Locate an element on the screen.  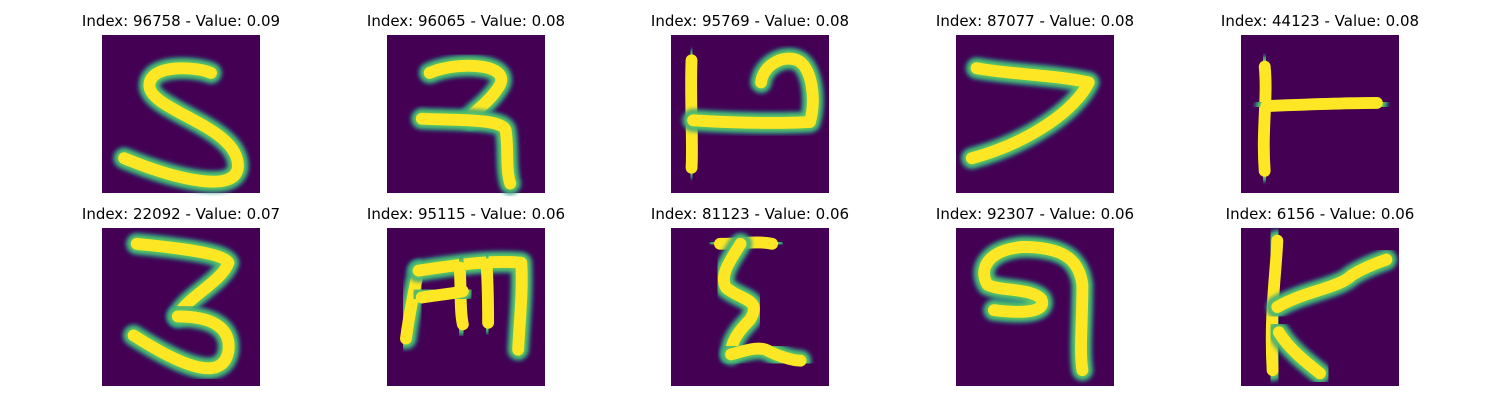
image-panel: Index: 95769 - Value: 0.08 is located at coordinates (750, 102).